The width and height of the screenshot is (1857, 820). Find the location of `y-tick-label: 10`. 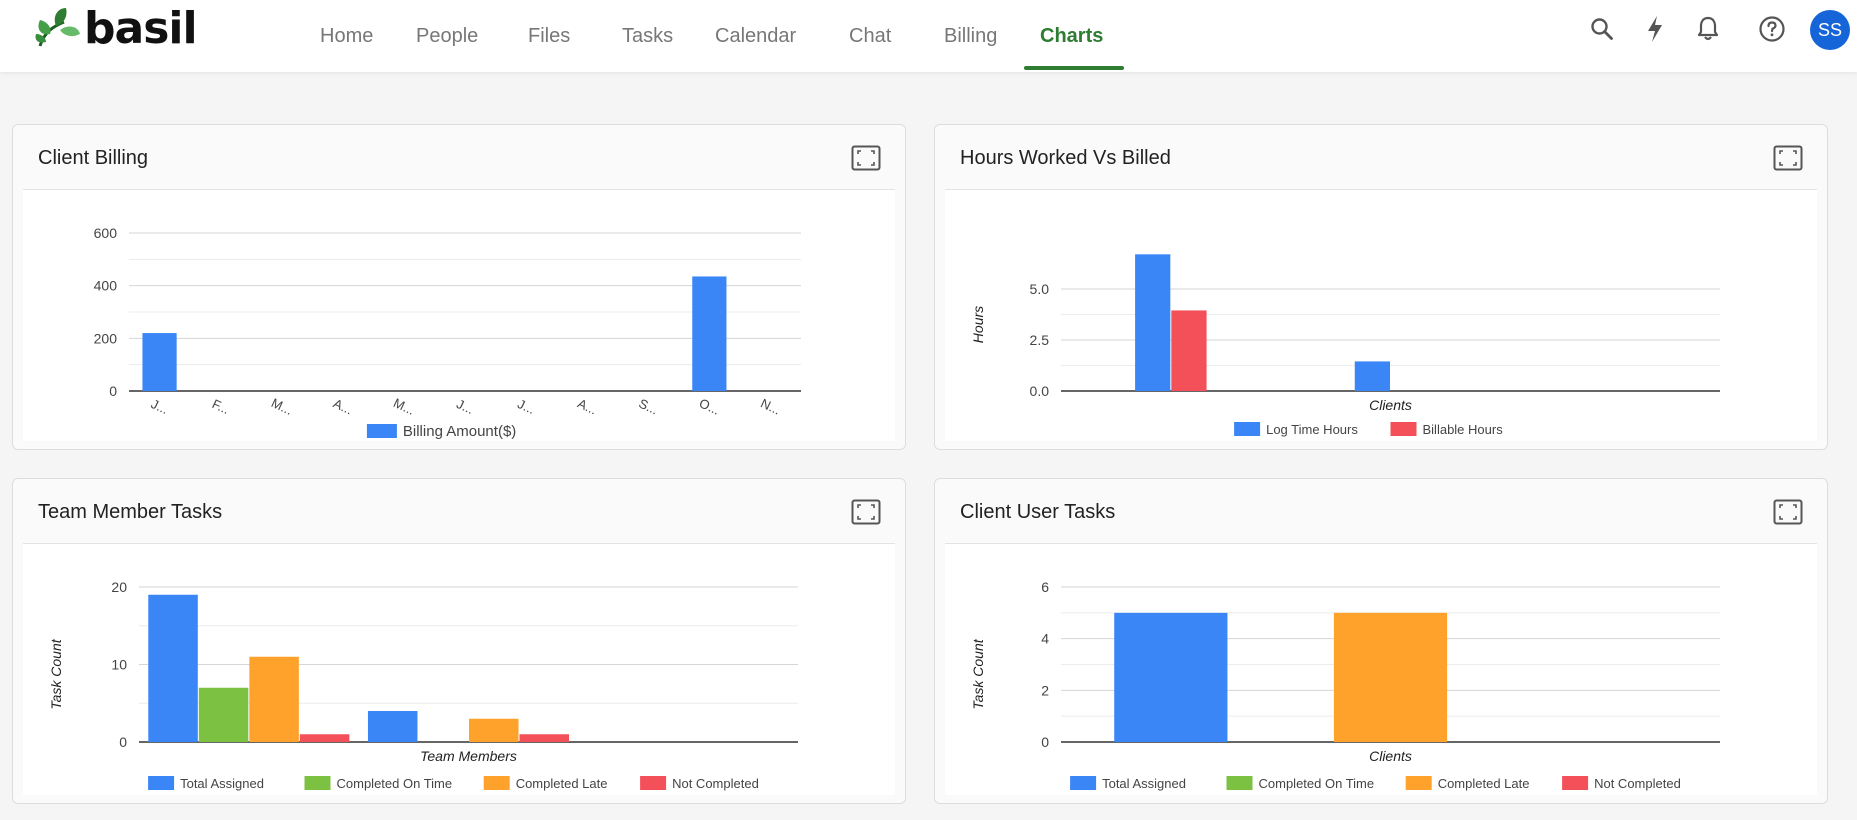

y-tick-label: 10 is located at coordinates (119, 665).